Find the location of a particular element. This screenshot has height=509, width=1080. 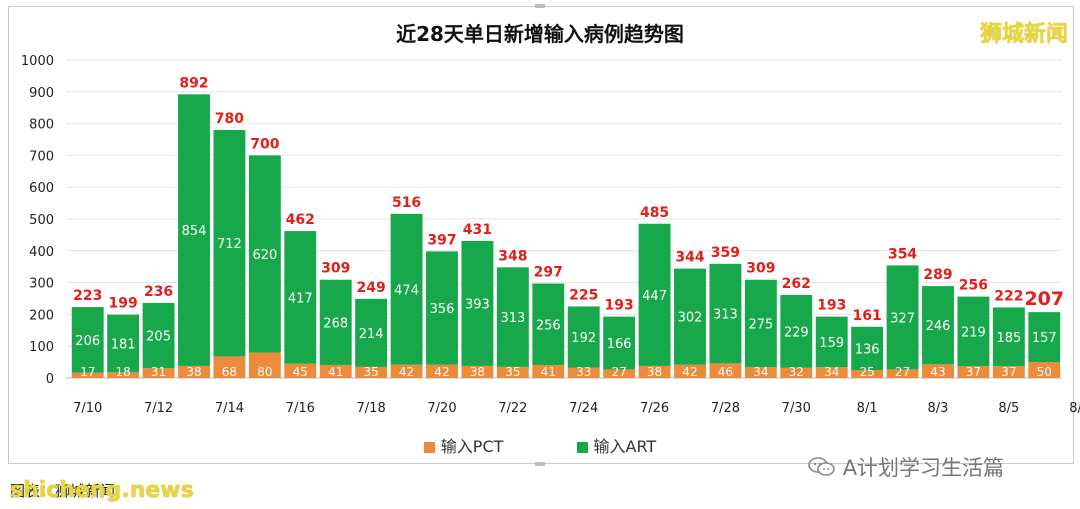

data-label-total: 222 is located at coordinates (1008, 296).